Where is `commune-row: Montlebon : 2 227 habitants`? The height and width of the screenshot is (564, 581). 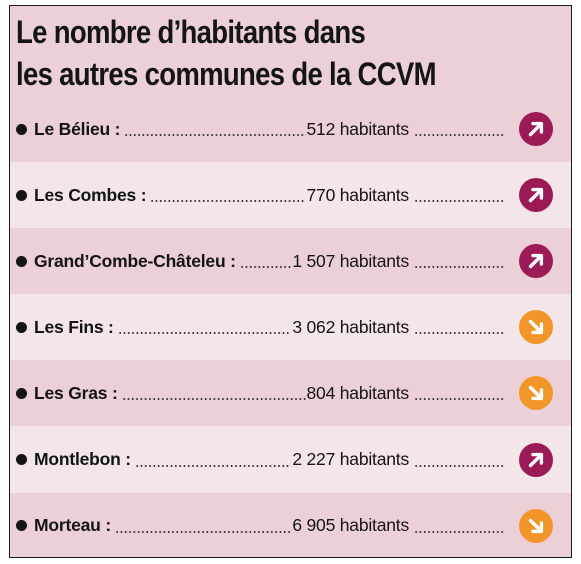
commune-row: Montlebon : 2 227 habitants is located at coordinates (290, 459).